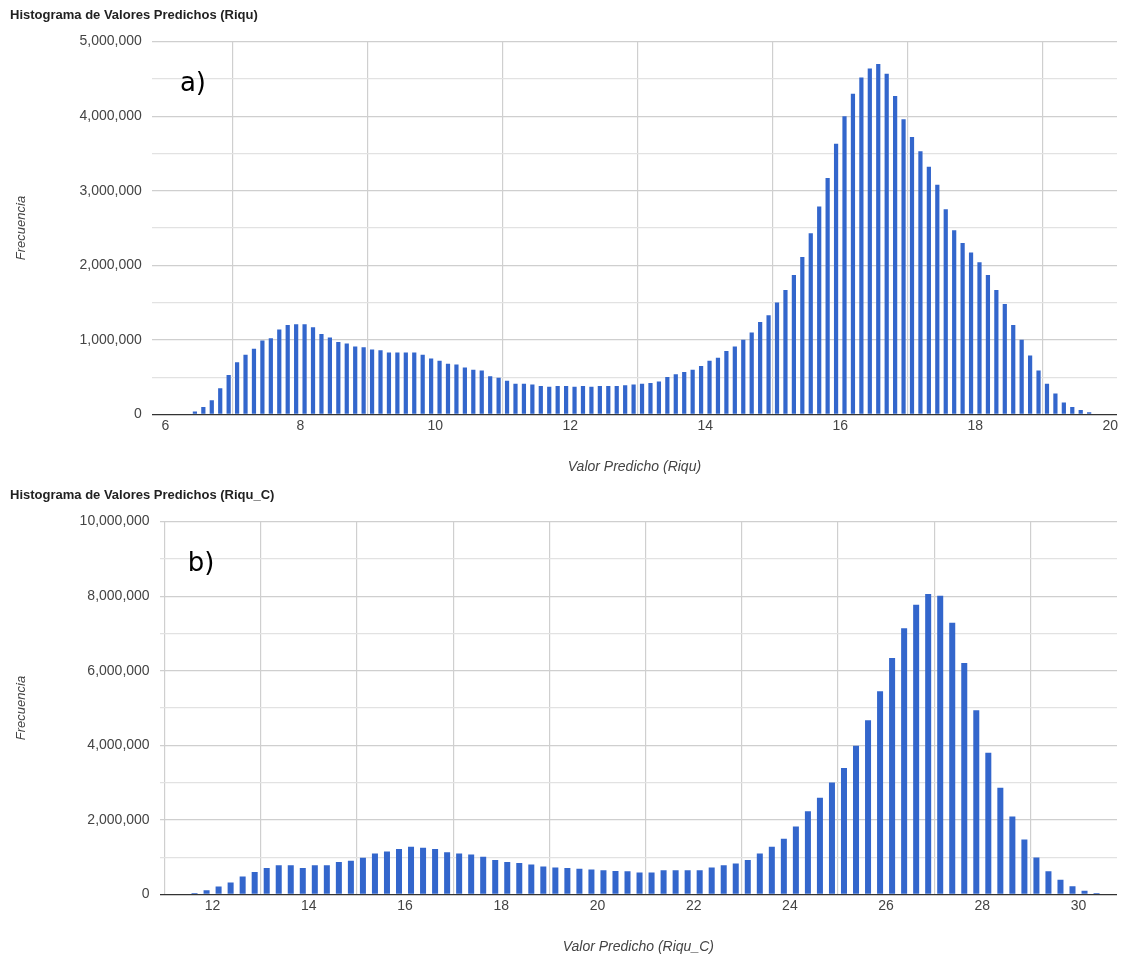 This screenshot has width=1125, height=964. I want to click on x-tick-label: 24, so click(790, 904).